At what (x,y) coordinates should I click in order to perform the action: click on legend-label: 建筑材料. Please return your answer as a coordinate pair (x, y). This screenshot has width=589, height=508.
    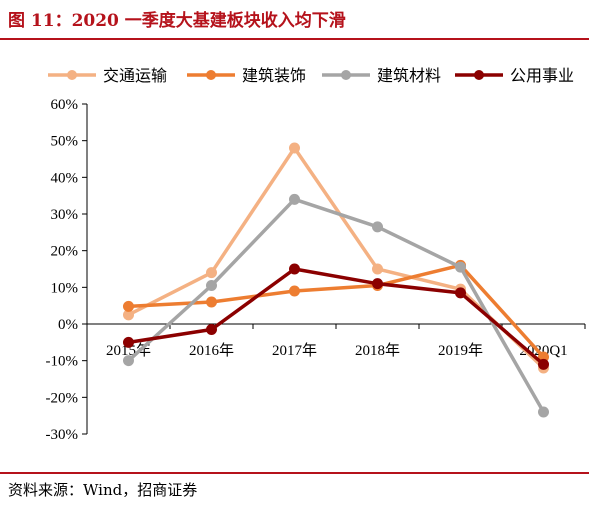
    Looking at the image, I should click on (409, 76).